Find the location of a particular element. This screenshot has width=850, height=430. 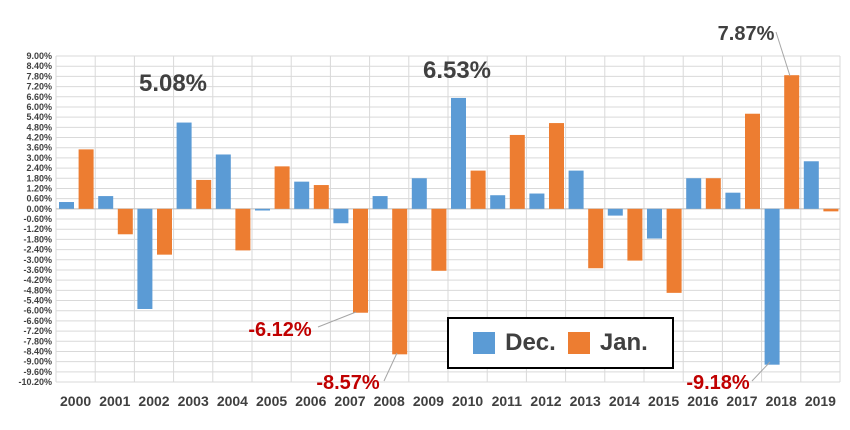

bar-jan-2007 is located at coordinates (360, 260).